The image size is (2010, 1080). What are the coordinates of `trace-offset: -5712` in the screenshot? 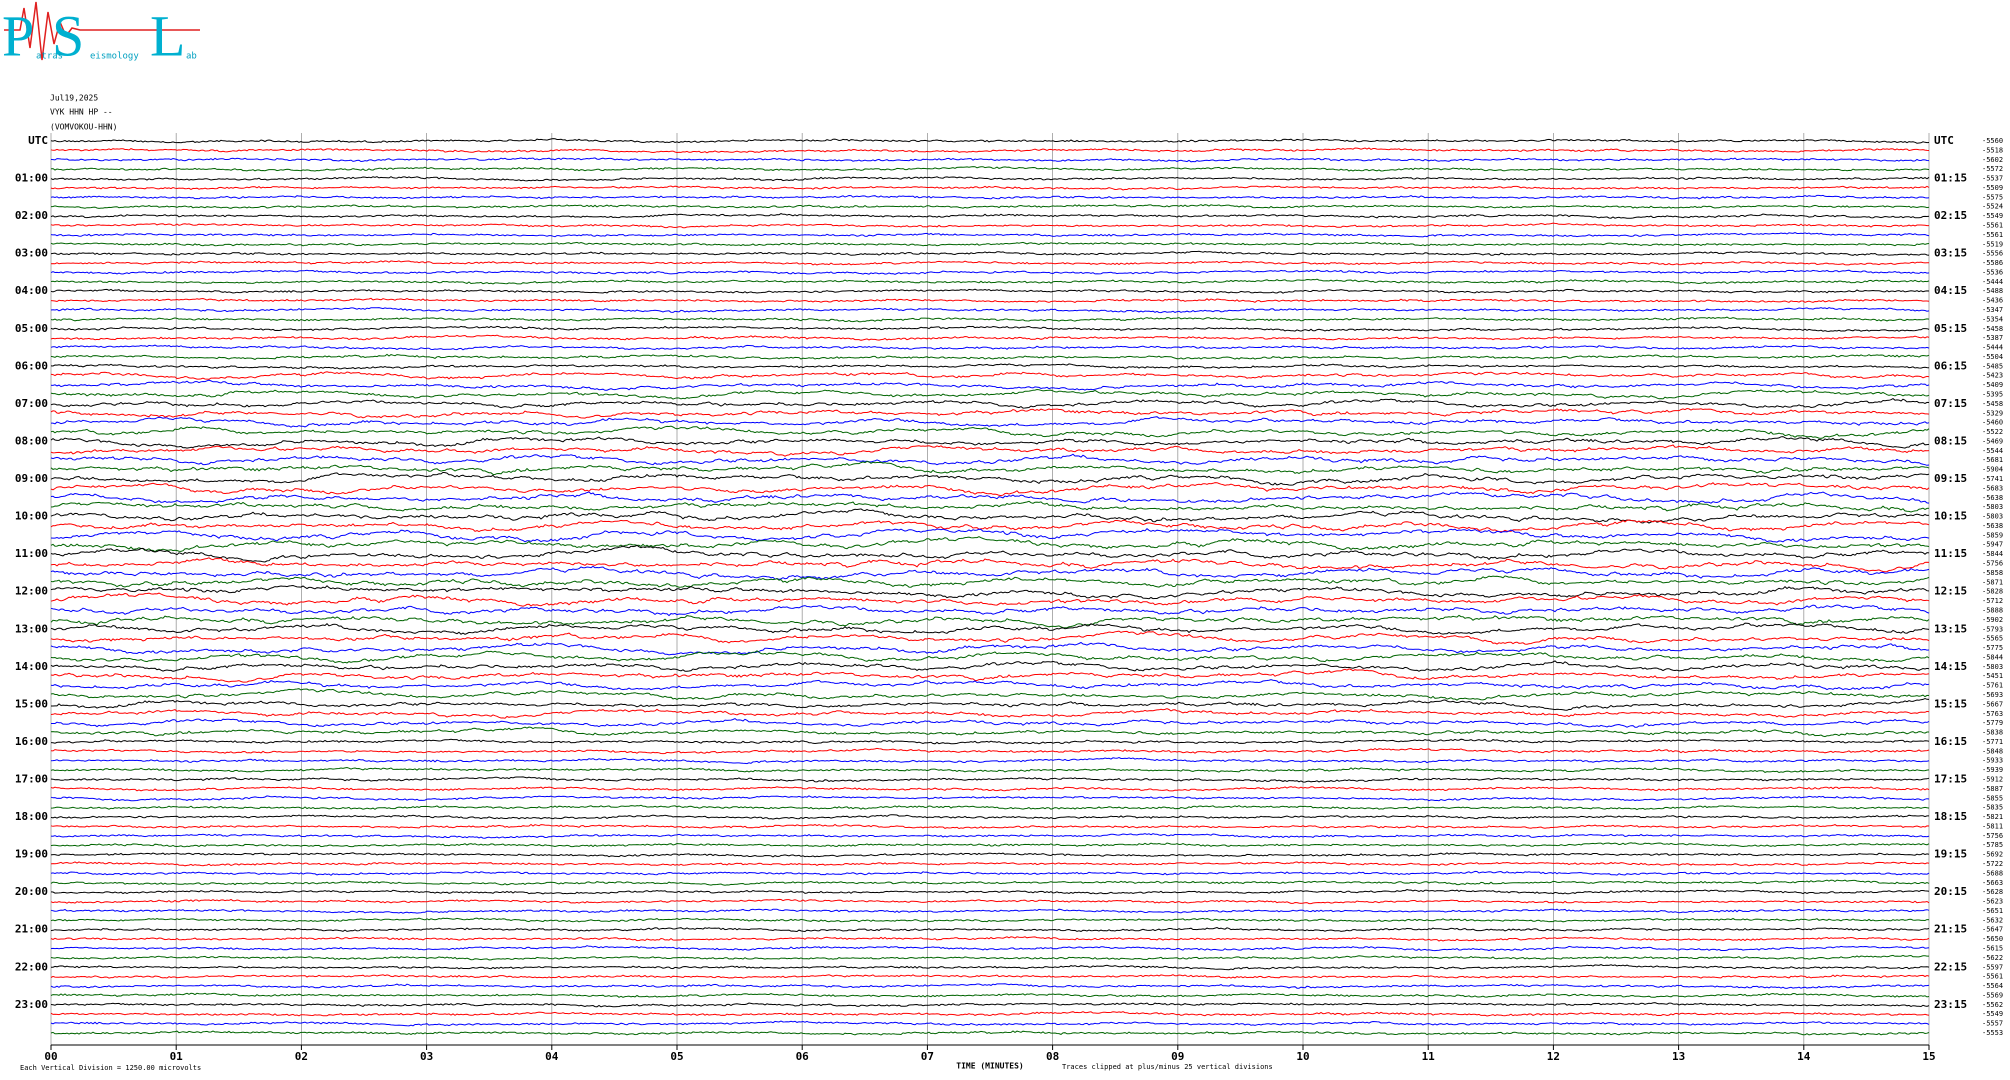 It's located at (1992, 601).